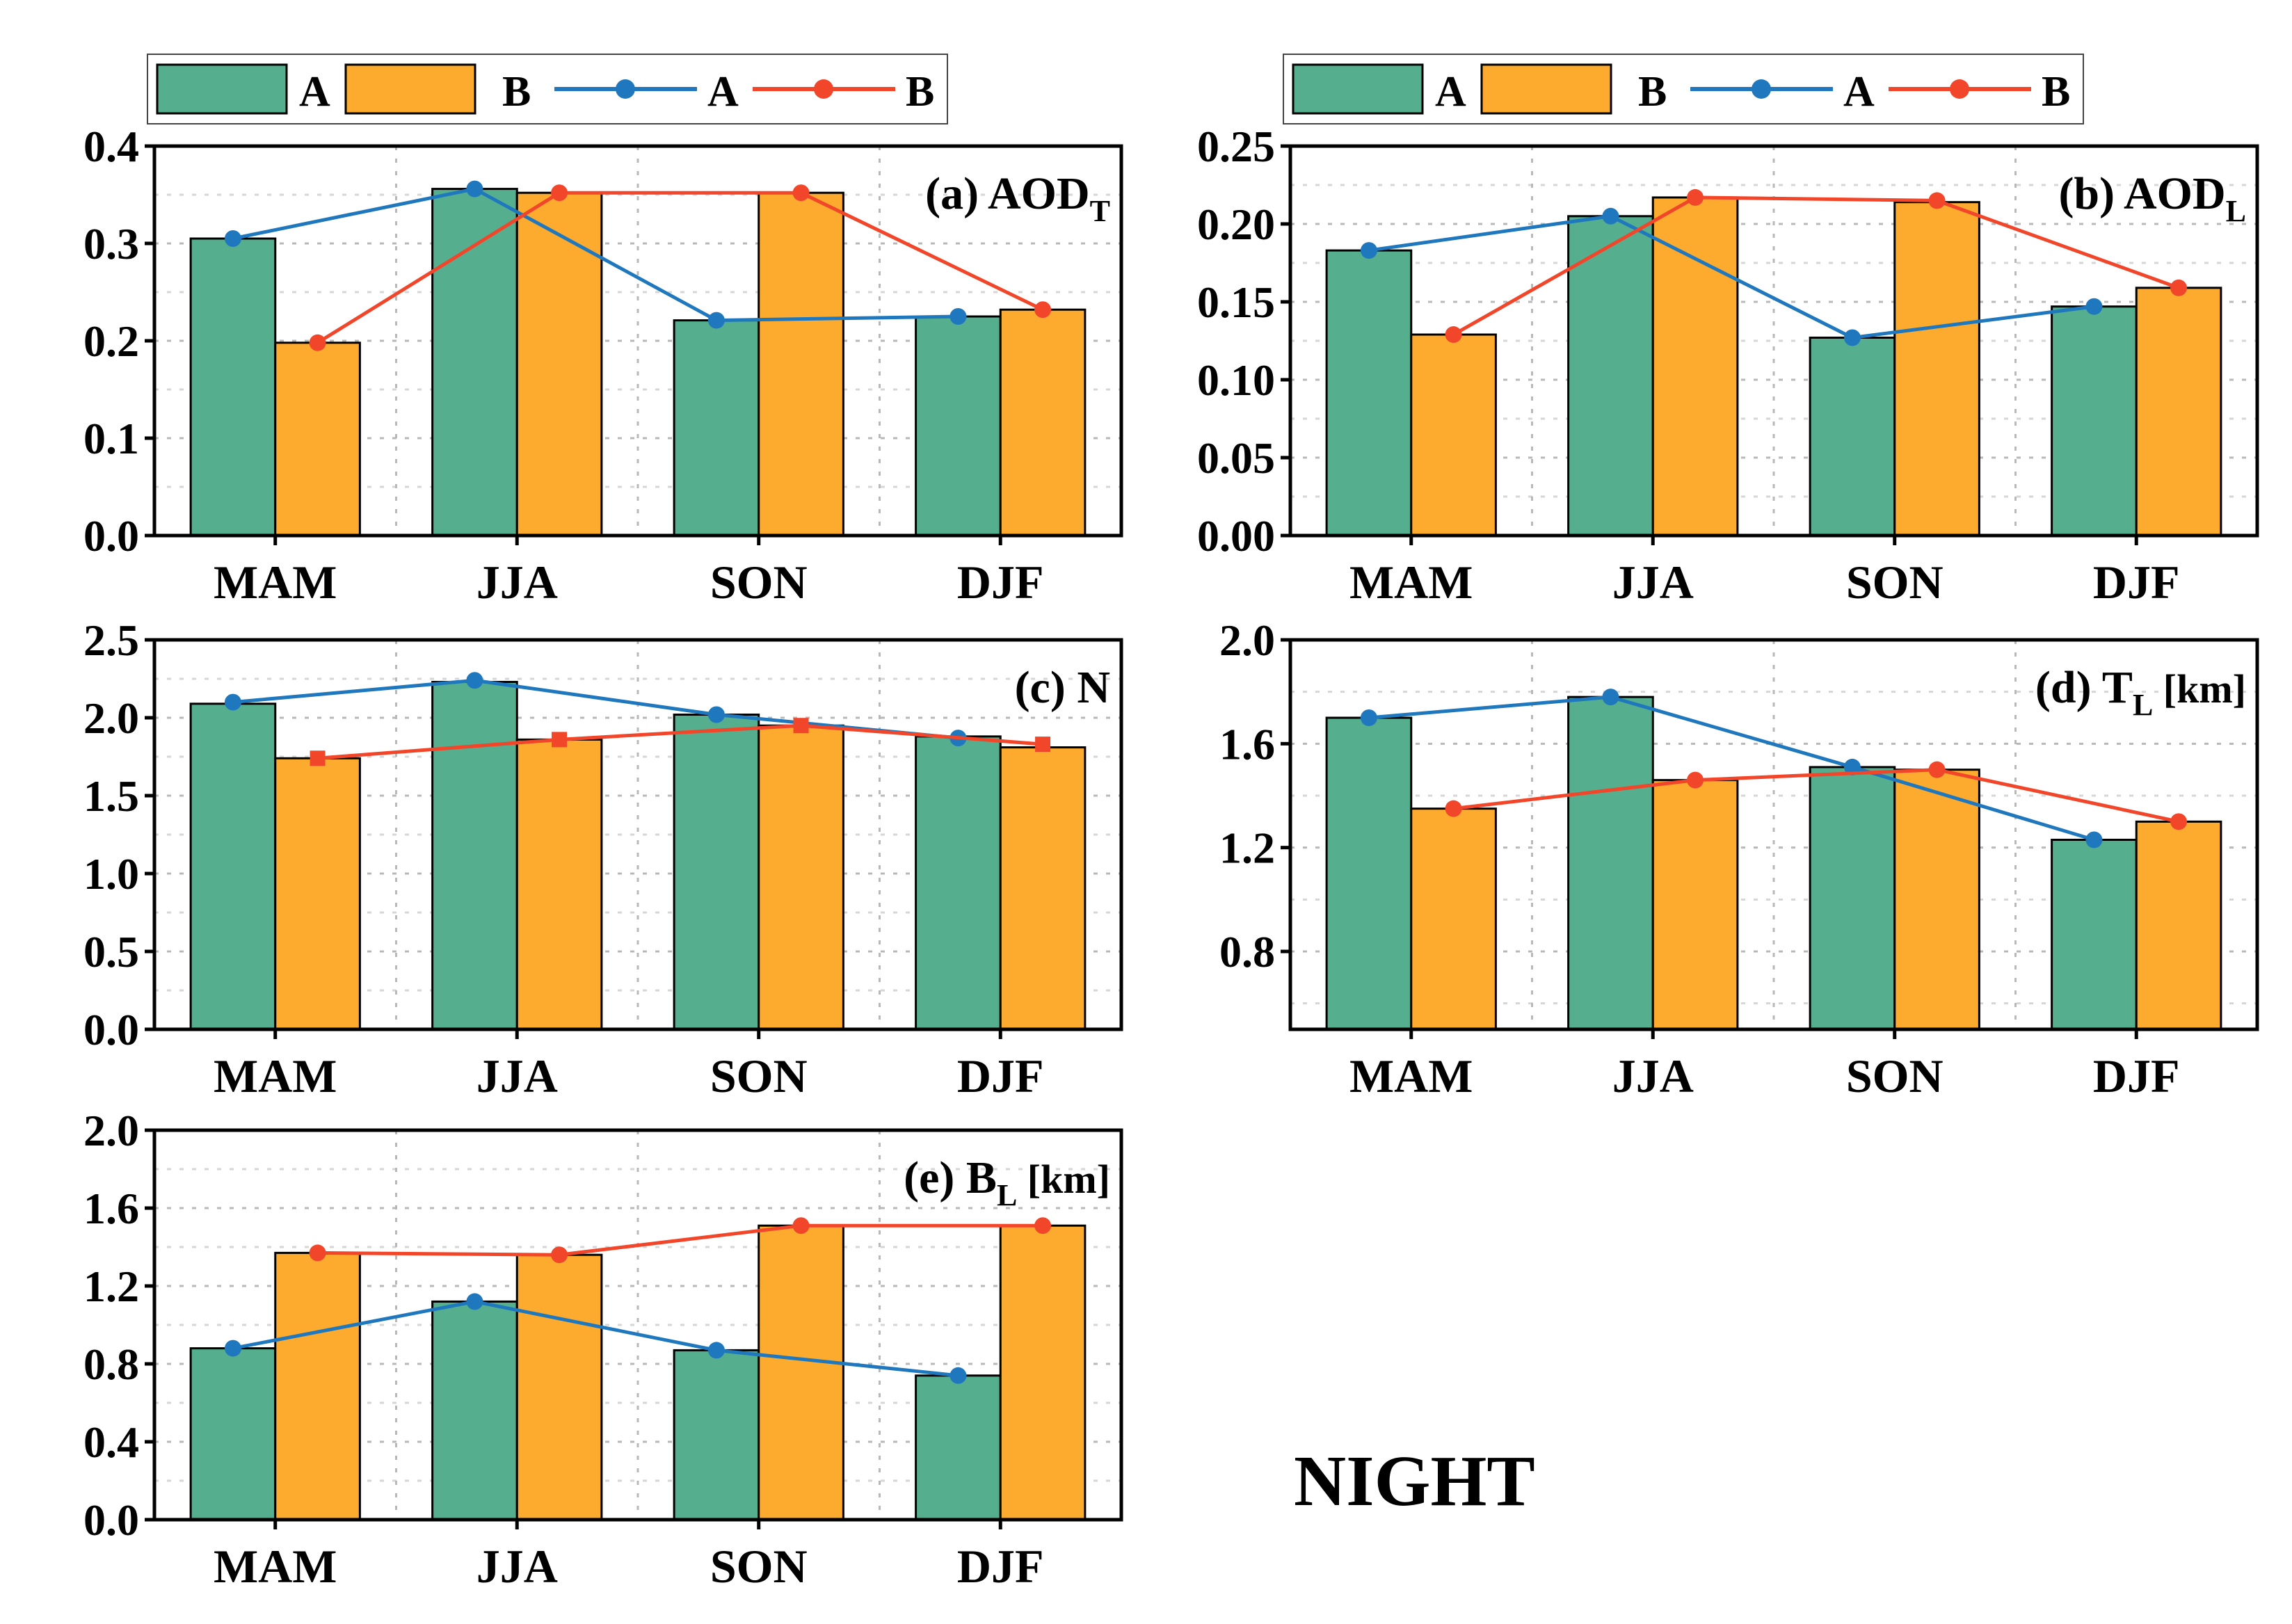 This screenshot has height=1624, width=2292. I want to click on y-tick-label: 0.0, so click(111, 1029).